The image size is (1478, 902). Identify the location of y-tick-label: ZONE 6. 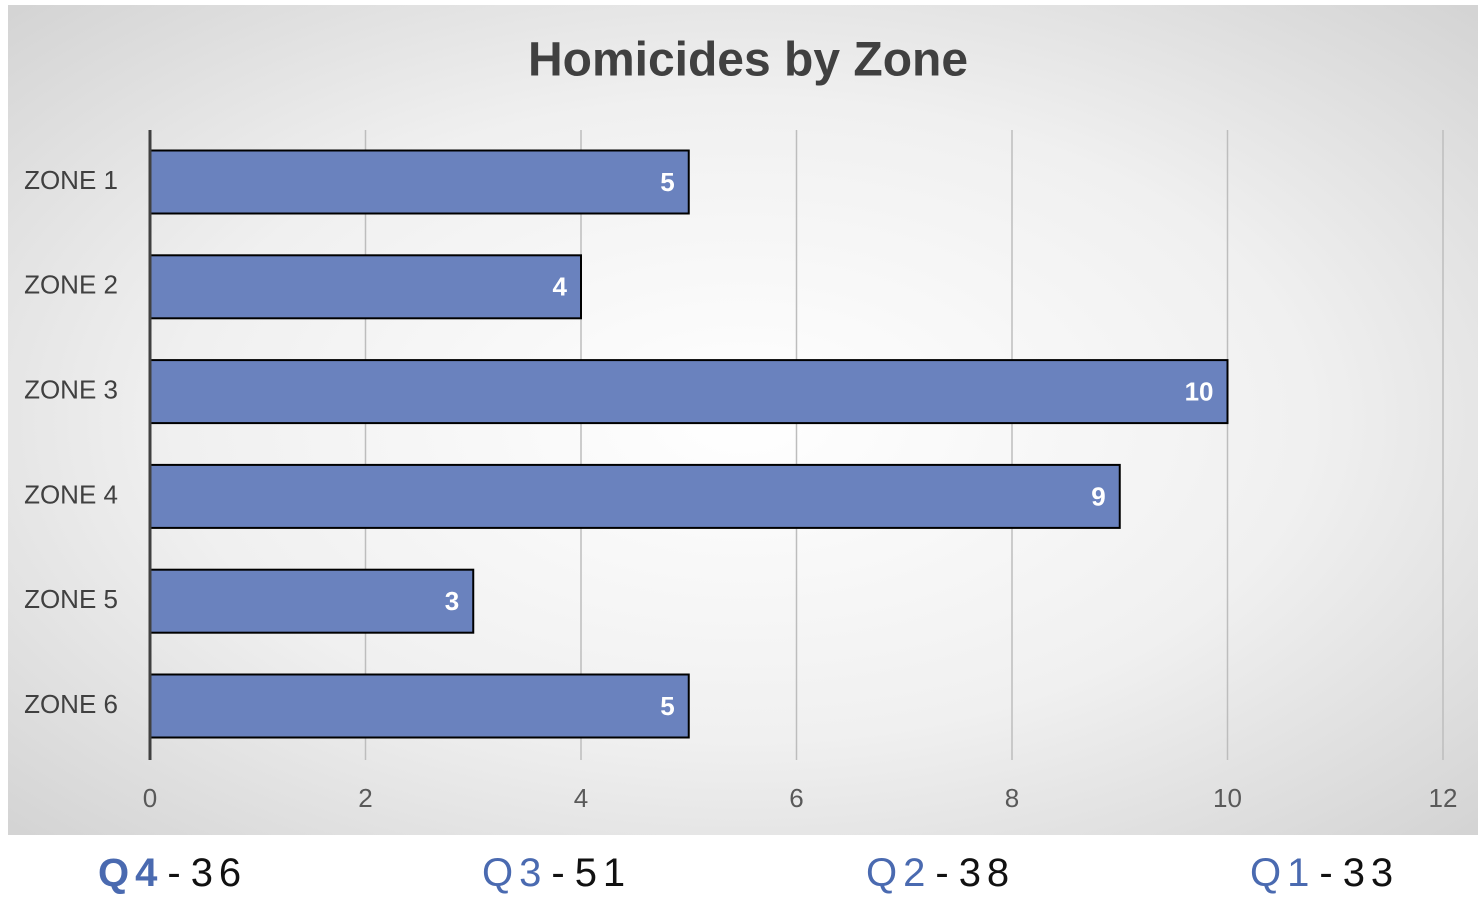
(71, 704).